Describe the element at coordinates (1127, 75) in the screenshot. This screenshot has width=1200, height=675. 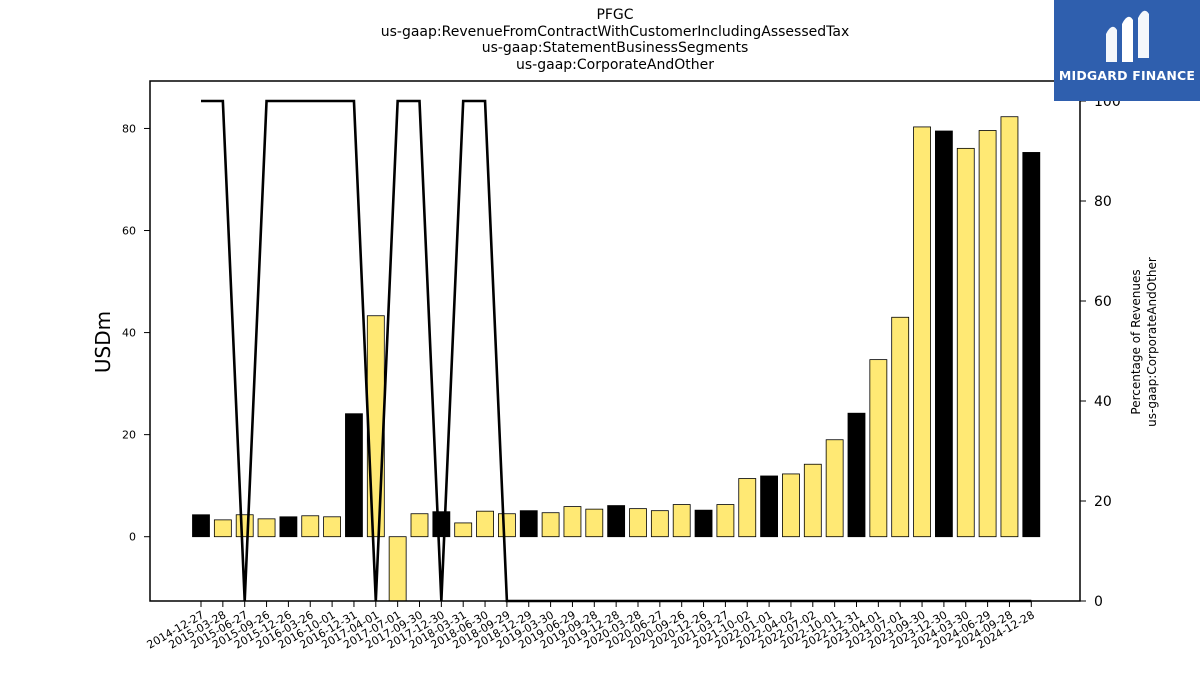
I see `logo-text: MIDGARD FINANCE` at that location.